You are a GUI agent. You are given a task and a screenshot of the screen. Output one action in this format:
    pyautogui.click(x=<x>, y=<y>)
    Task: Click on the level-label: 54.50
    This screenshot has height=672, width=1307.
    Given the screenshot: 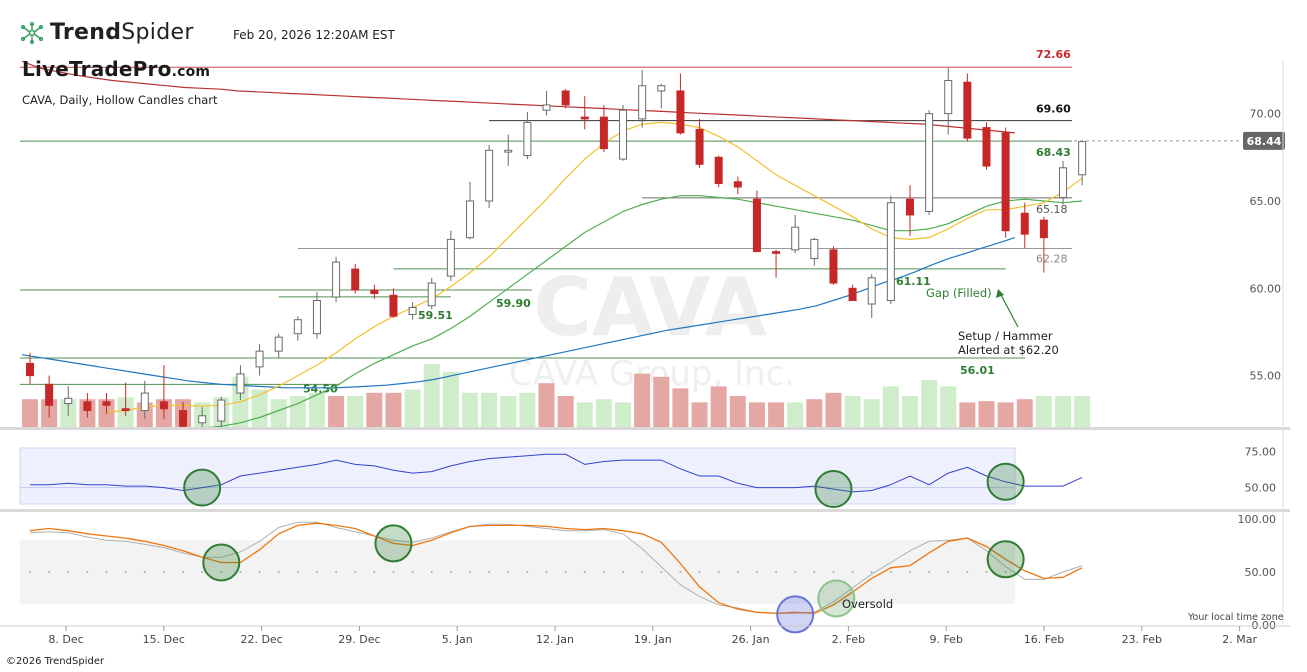 What is the action you would take?
    pyautogui.click(x=320, y=388)
    